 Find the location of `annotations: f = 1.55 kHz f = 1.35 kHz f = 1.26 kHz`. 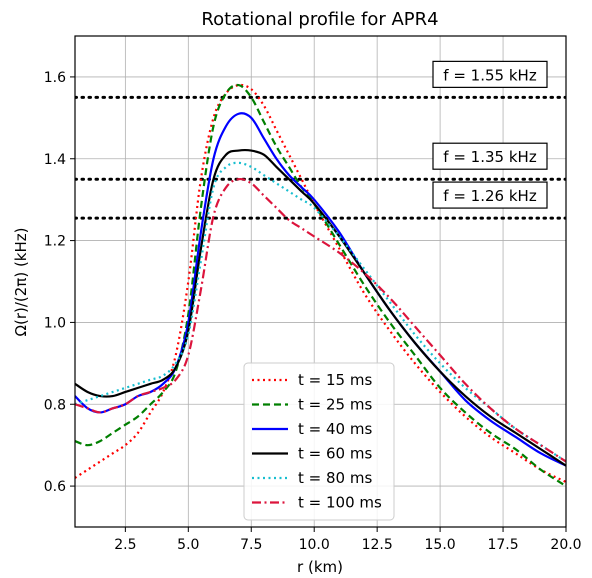

annotations: f = 1.55 kHz f = 1.35 kHz f = 1.26 kHz is located at coordinates (490, 134).